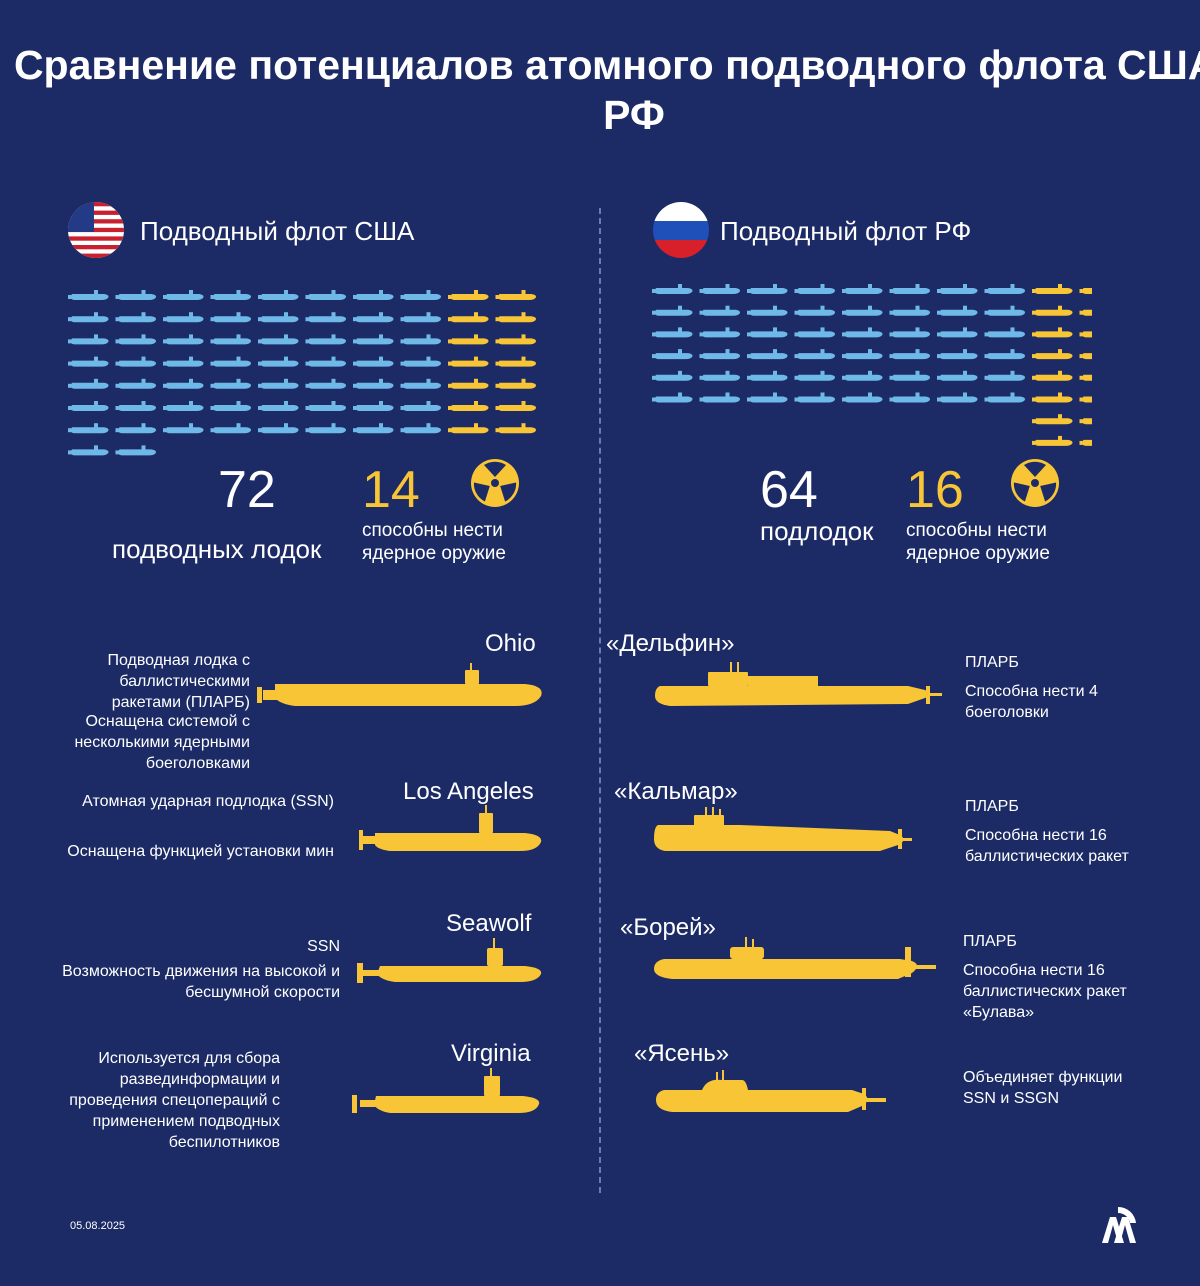  I want to click on usa-total-caption: подводных лодок, so click(217, 549).